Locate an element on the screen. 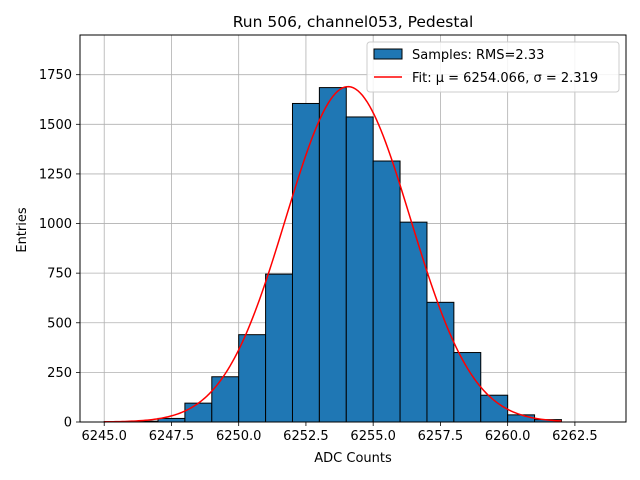 The width and height of the screenshot is (640, 480). chart-title: Run 506, channel053, Pedestal is located at coordinates (353, 22).